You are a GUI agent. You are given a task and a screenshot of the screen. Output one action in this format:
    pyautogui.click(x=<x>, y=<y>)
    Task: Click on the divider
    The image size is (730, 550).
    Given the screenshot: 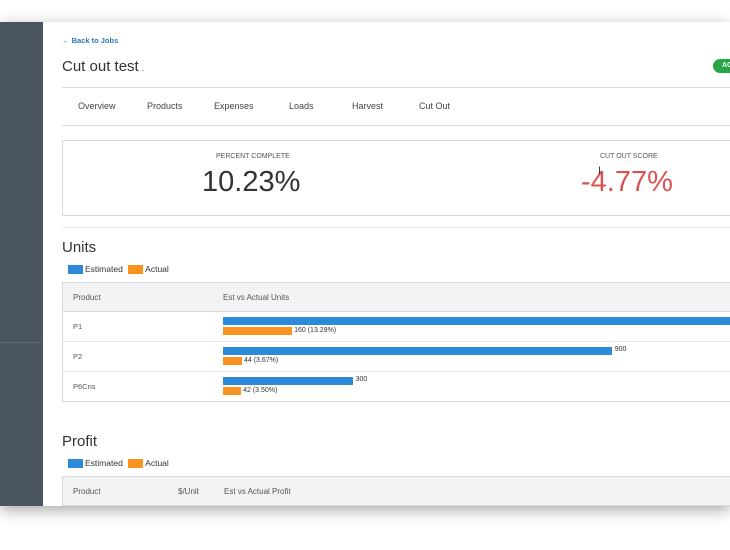 What is the action you would take?
    pyautogui.click(x=396, y=227)
    